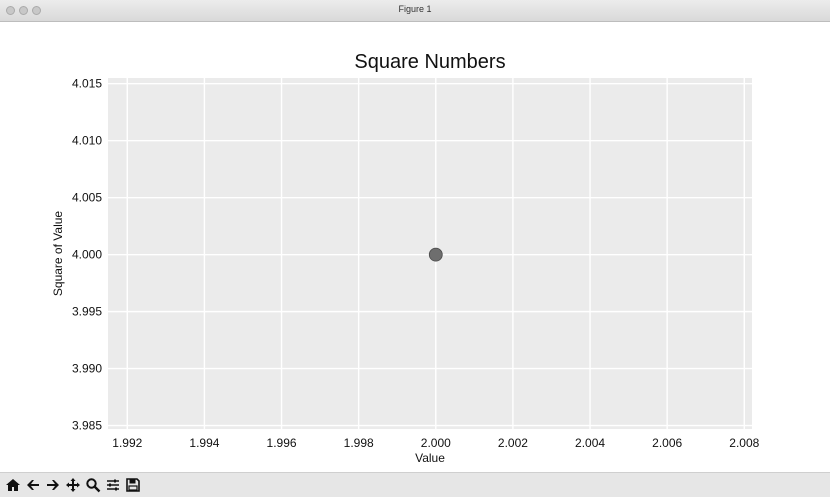 The image size is (830, 497). I want to click on forward-arrow-icon, so click(53, 485).